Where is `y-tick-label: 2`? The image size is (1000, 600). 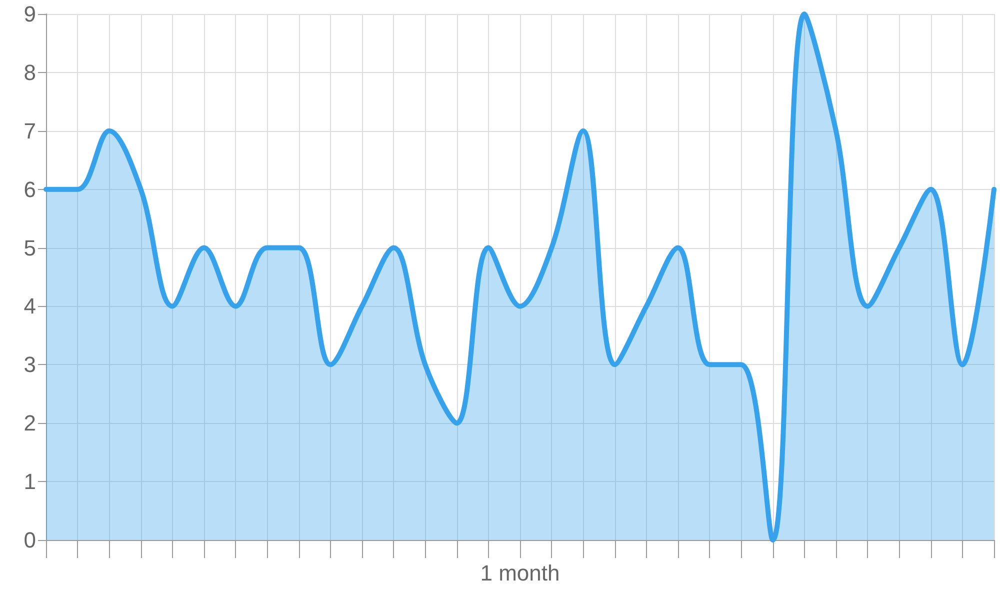
y-tick-label: 2 is located at coordinates (30, 423).